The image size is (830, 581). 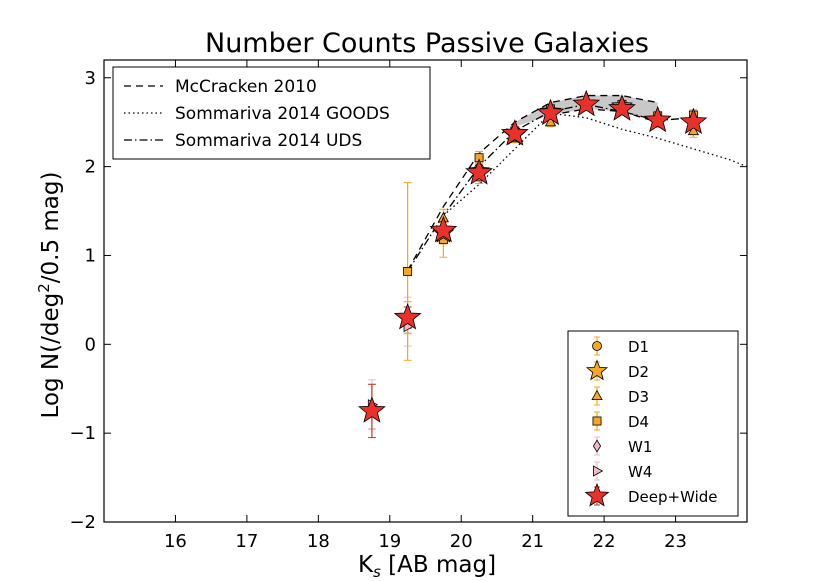 I want to click on legend-point-label: D4, so click(x=638, y=422).